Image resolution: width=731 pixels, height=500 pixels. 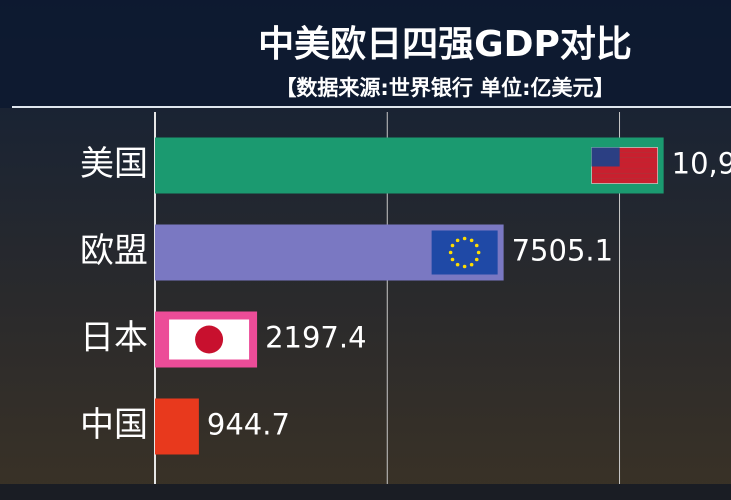 What do you see at coordinates (445, 44) in the screenshot?
I see `chart-title: 中美欧日四强GDP对比` at bounding box center [445, 44].